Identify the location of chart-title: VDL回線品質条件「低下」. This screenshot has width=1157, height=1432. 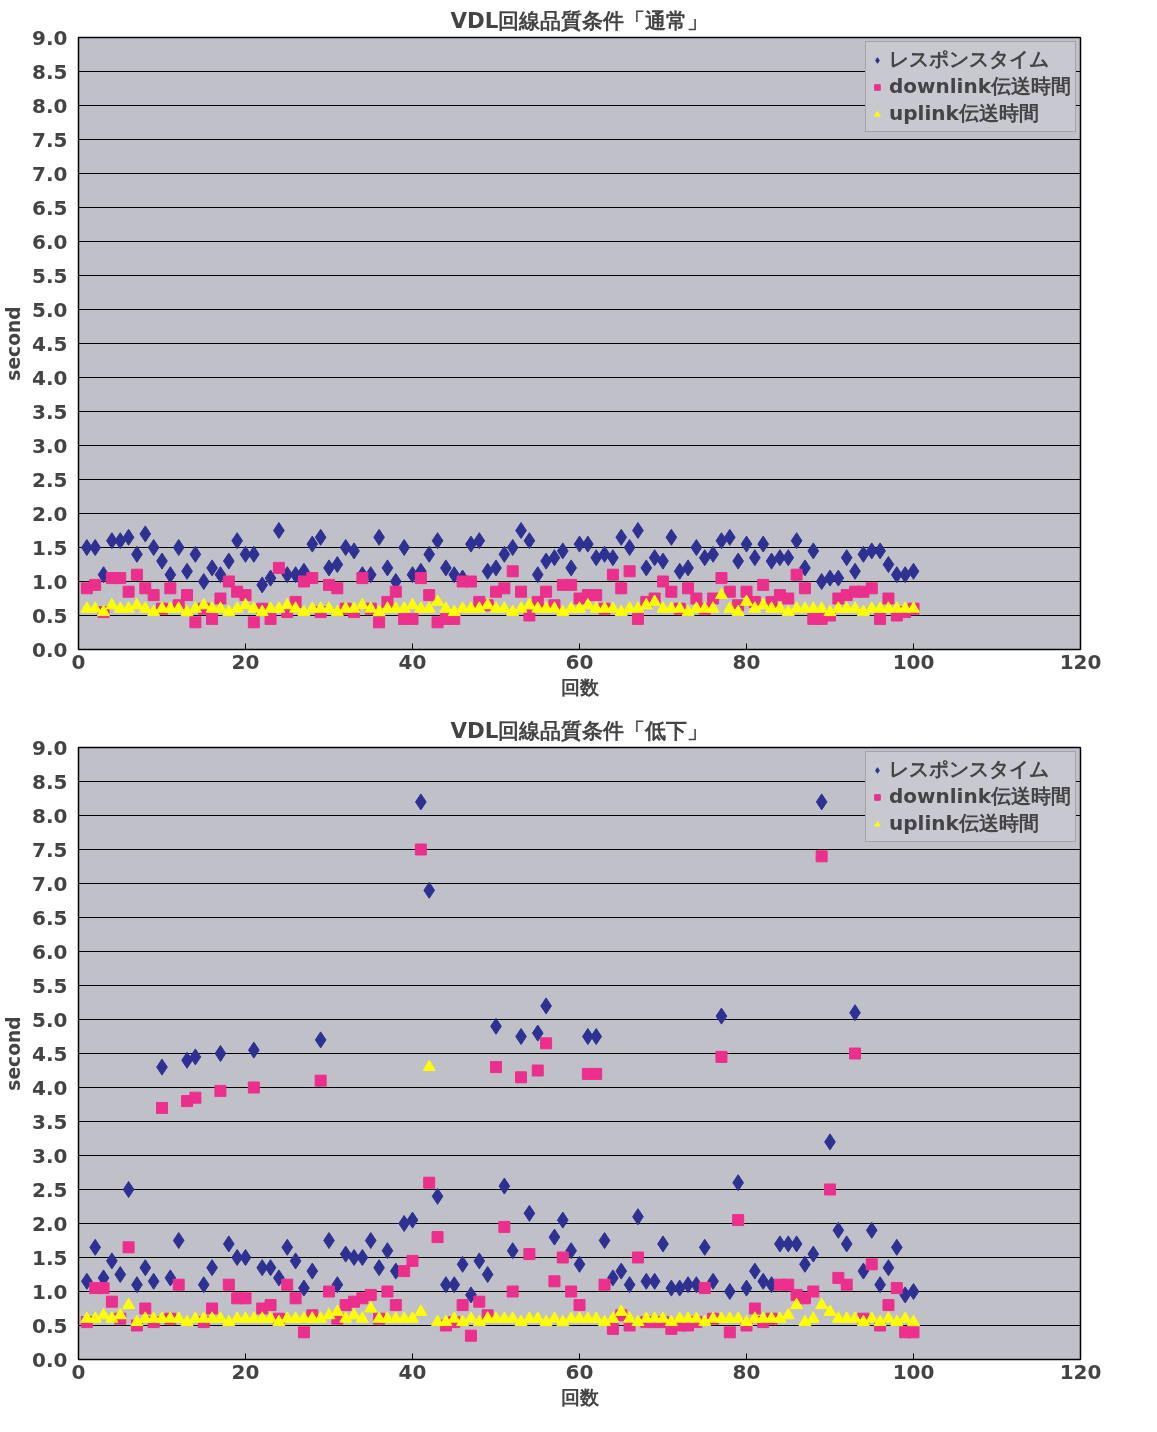
(579, 730).